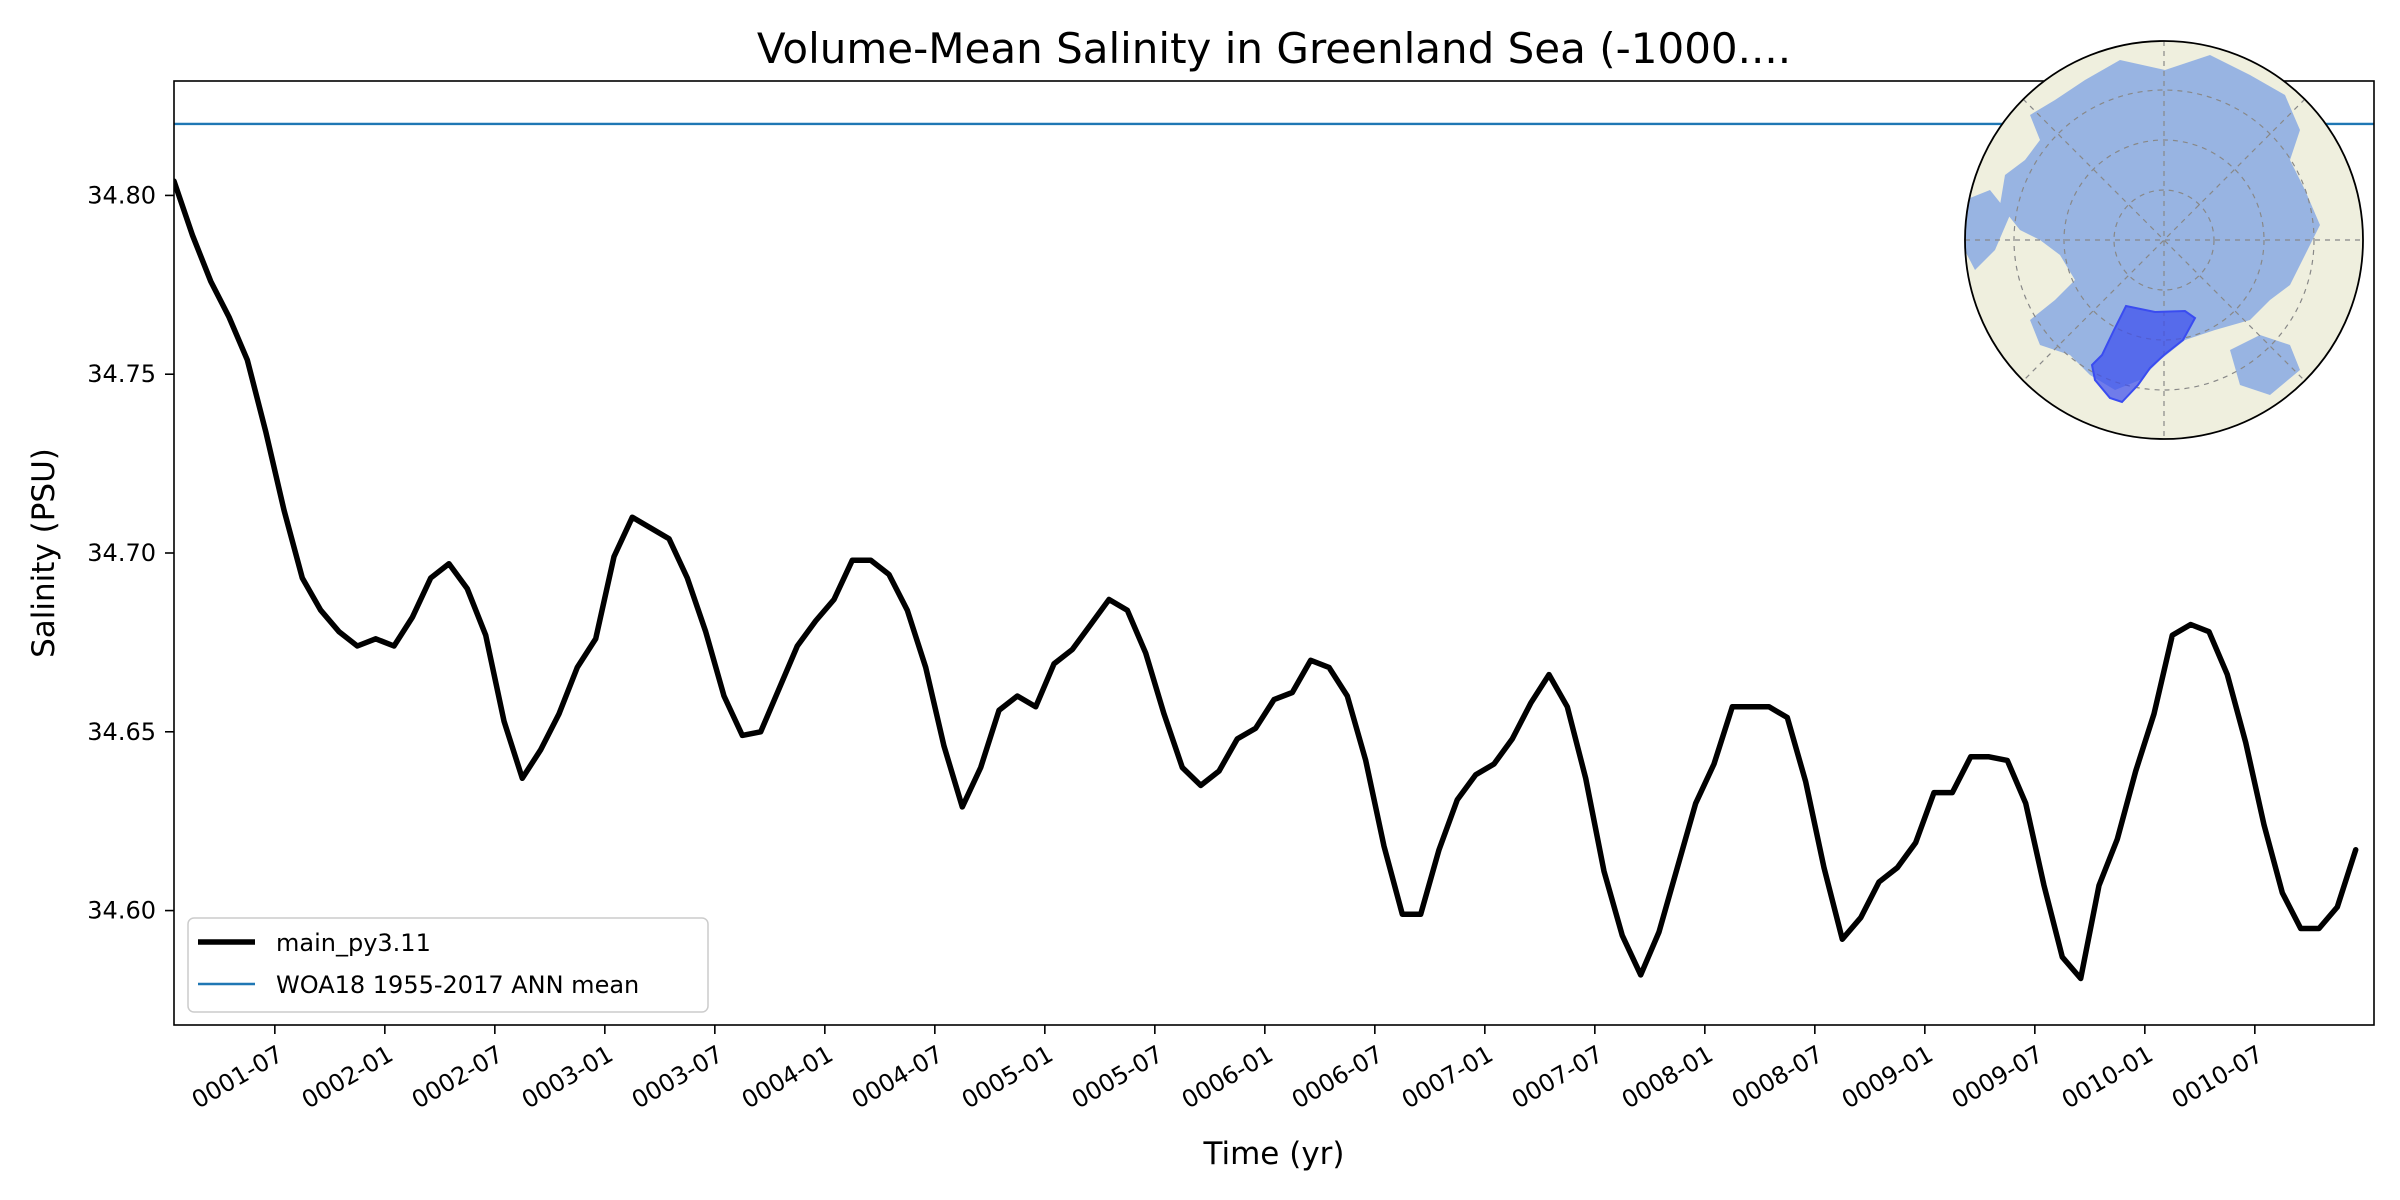 The height and width of the screenshot is (1200, 2400). What do you see at coordinates (1987, 230) in the screenshot?
I see `map-ocean-west` at bounding box center [1987, 230].